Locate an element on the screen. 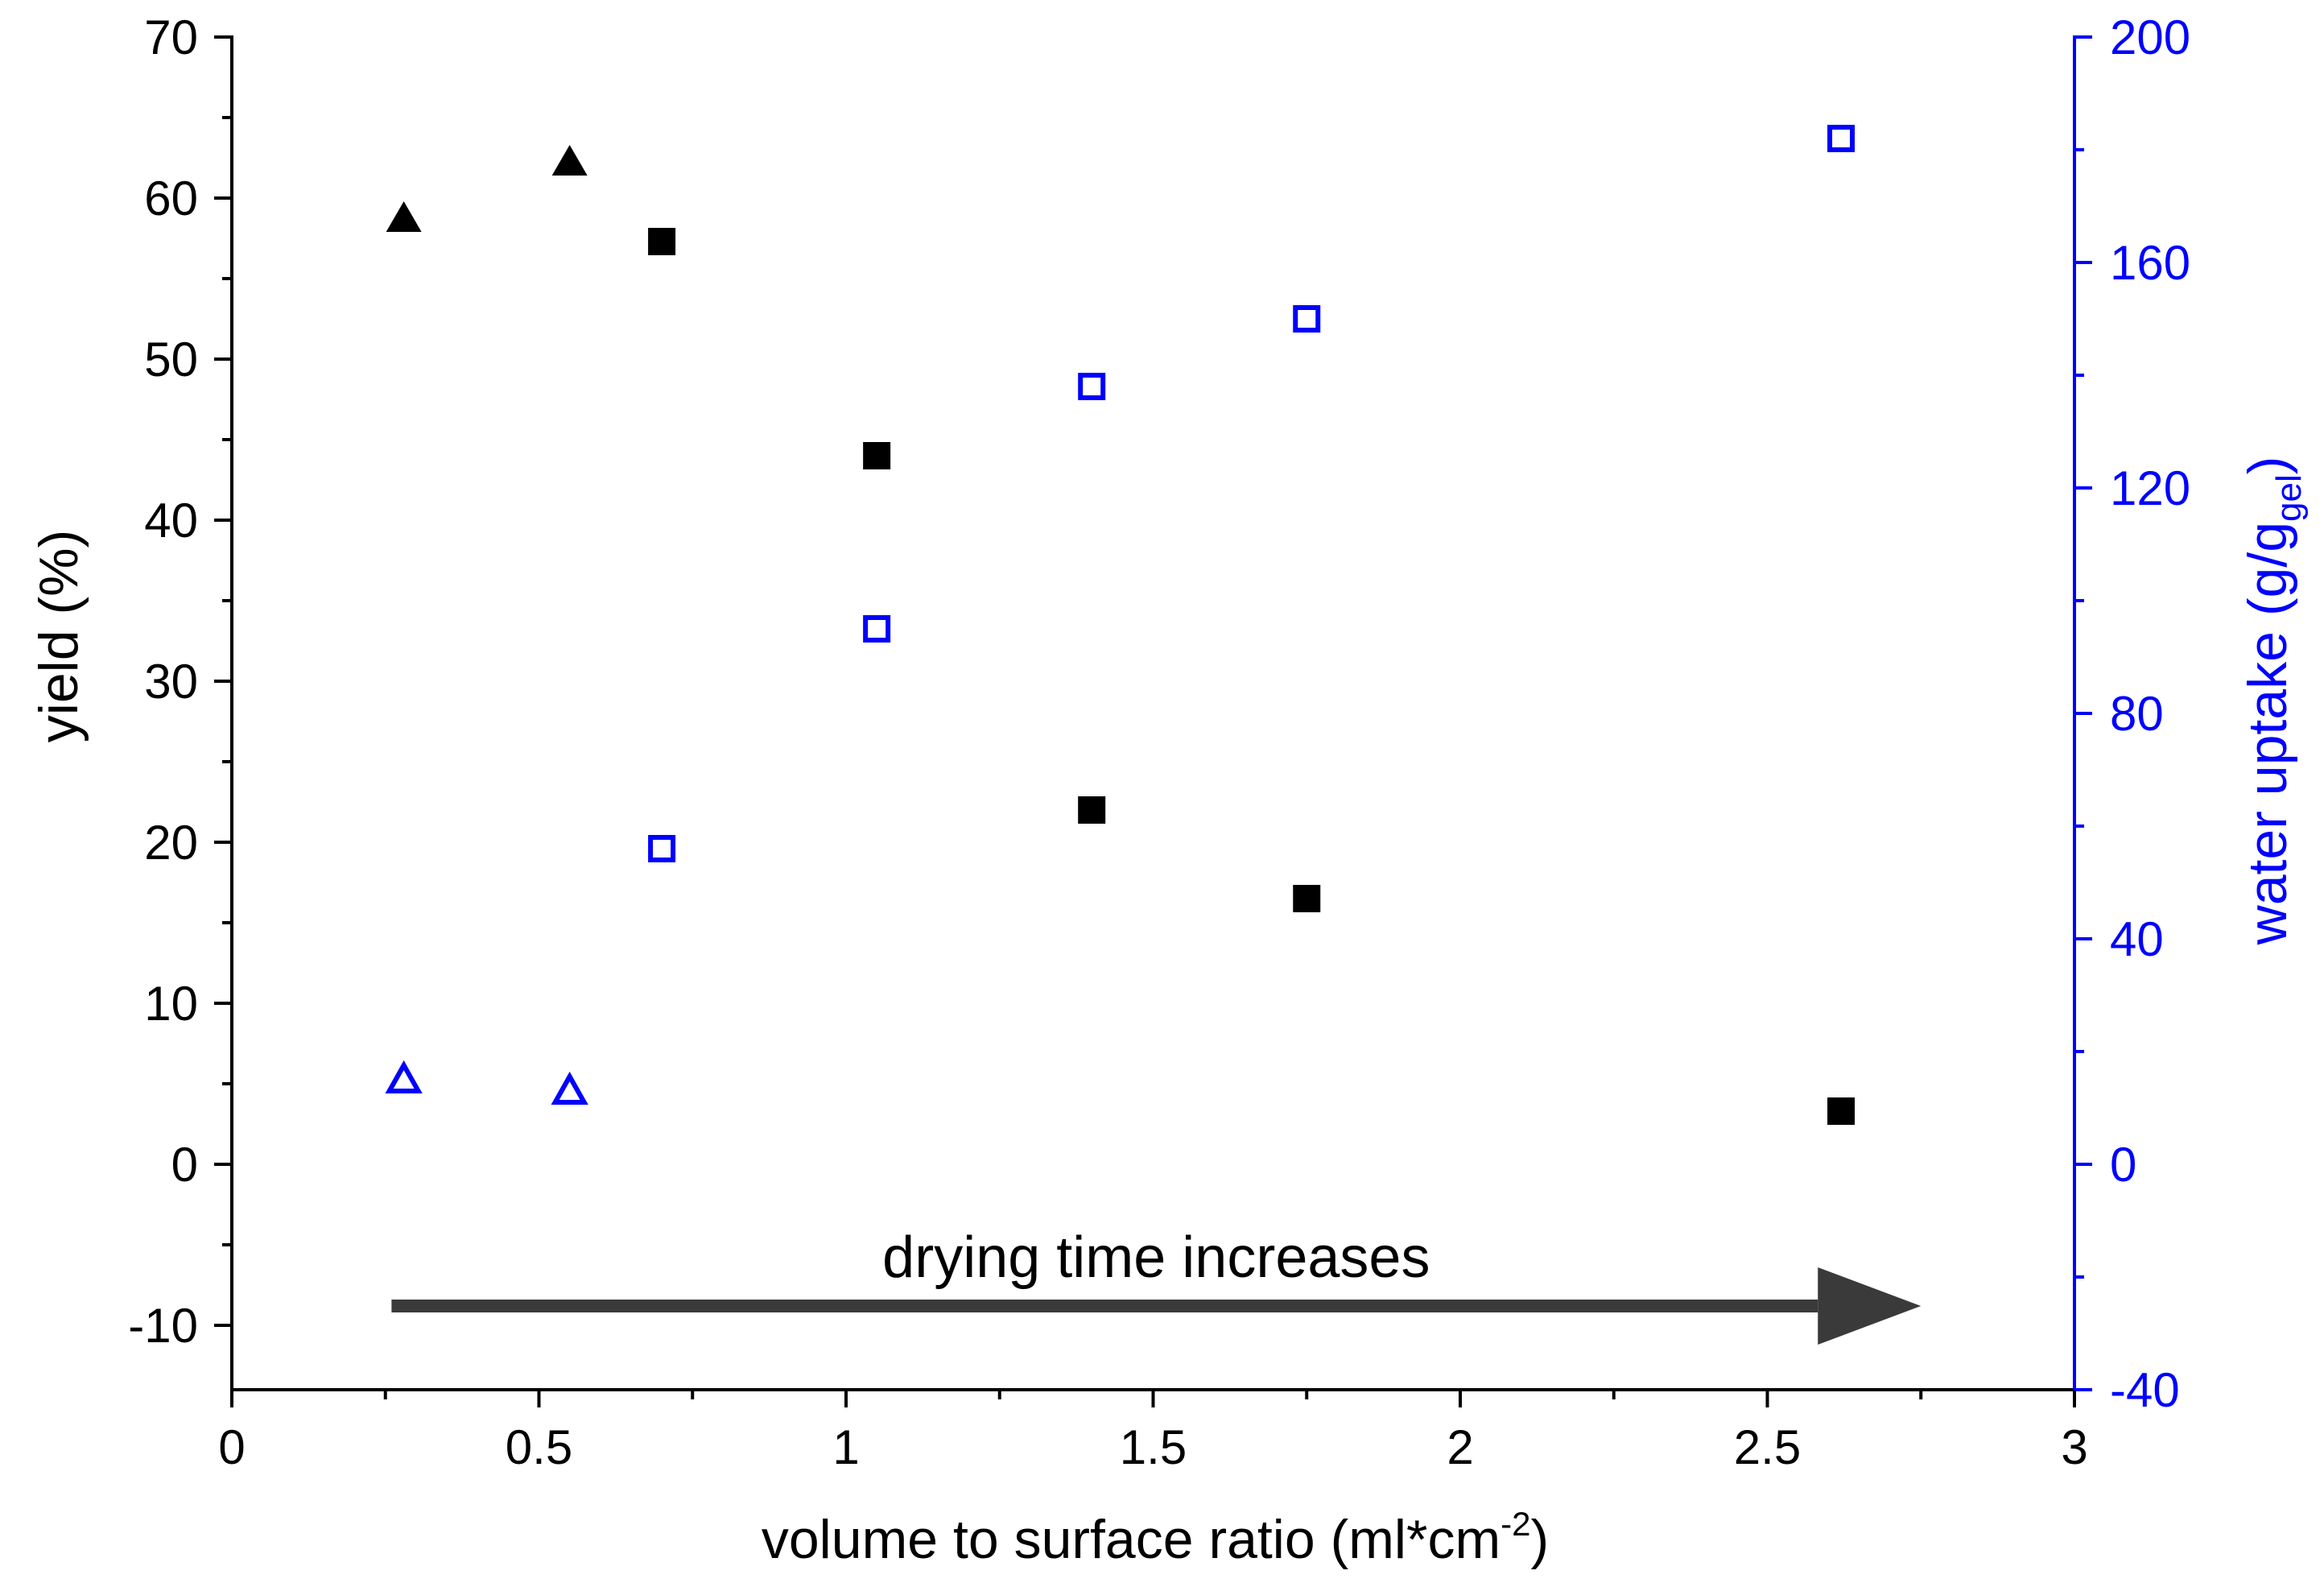 This screenshot has width=2324, height=1587. y-left-tick-label: 10 is located at coordinates (171, 1004).